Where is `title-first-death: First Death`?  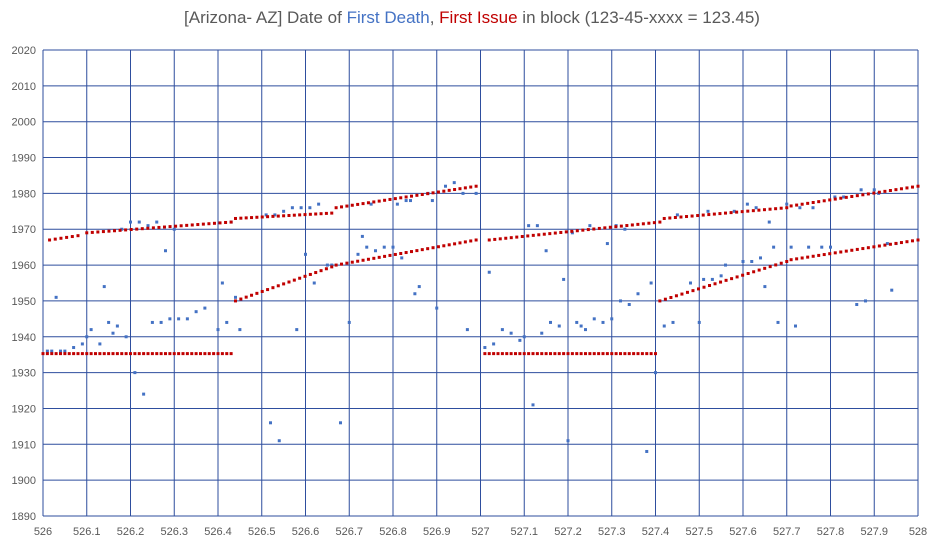 title-first-death: First Death is located at coordinates (388, 17).